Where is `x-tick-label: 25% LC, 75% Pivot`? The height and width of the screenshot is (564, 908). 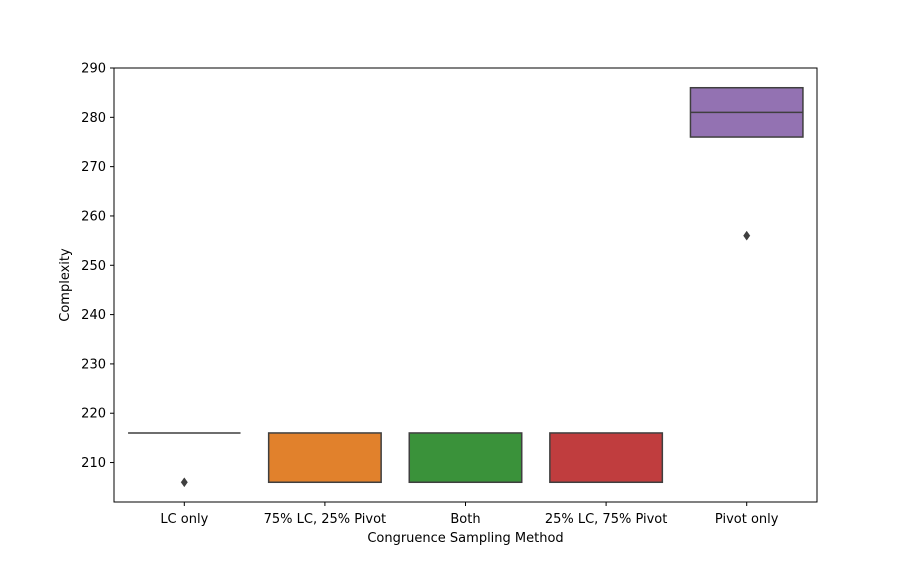
x-tick-label: 25% LC, 75% Pivot is located at coordinates (606, 519).